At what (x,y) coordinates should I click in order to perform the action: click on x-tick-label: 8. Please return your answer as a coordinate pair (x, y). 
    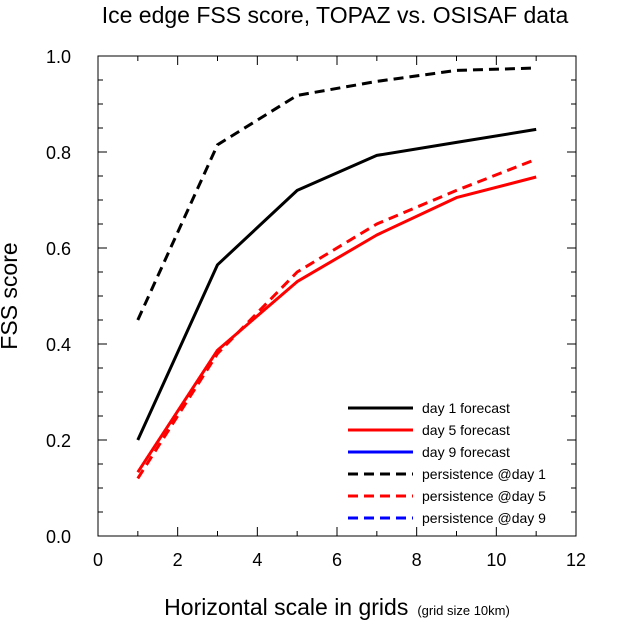
    Looking at the image, I should click on (417, 560).